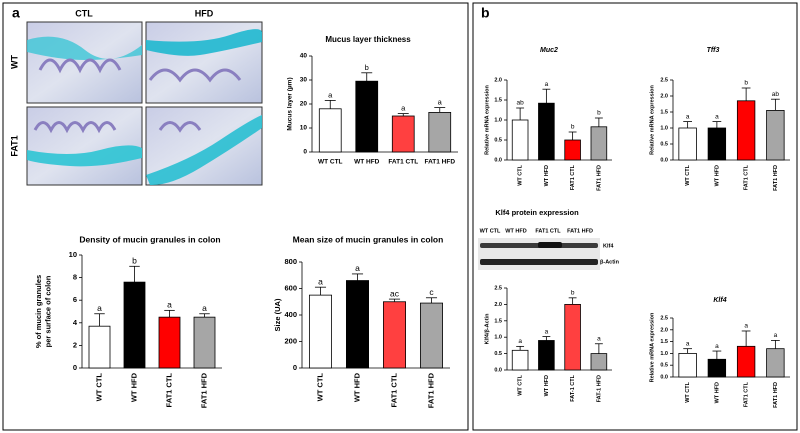 The height and width of the screenshot is (433, 800). What do you see at coordinates (515, 231) in the screenshot?
I see `lane-label: WT HFD` at bounding box center [515, 231].